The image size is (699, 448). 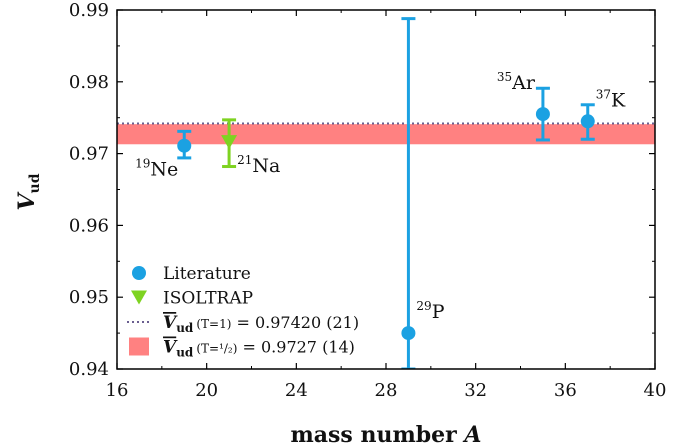 I want to click on x-tick-label: 36, so click(x=565, y=390).